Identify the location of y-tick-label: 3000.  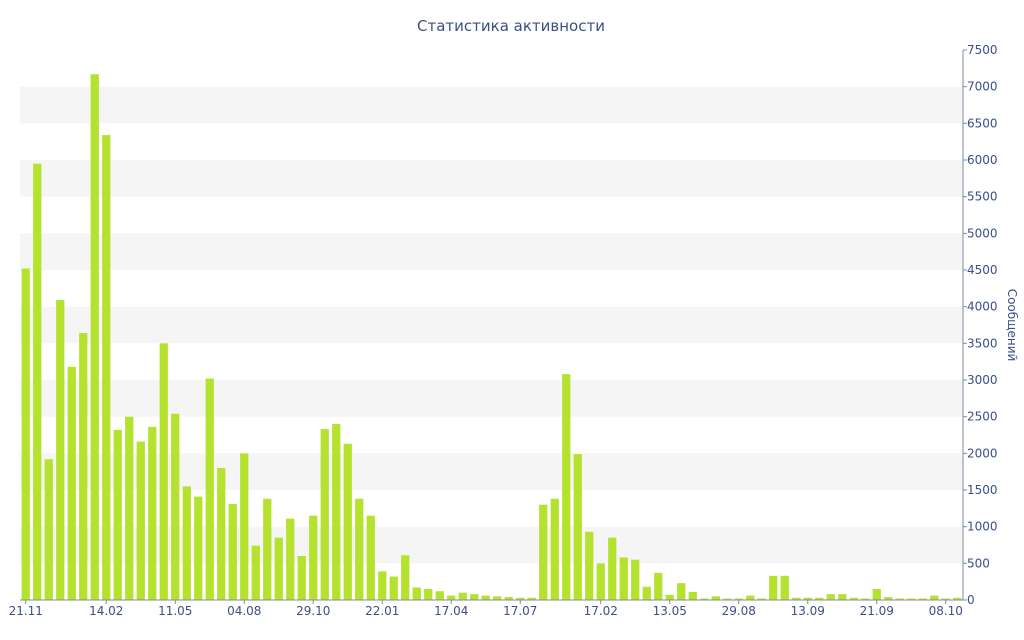
(982, 380).